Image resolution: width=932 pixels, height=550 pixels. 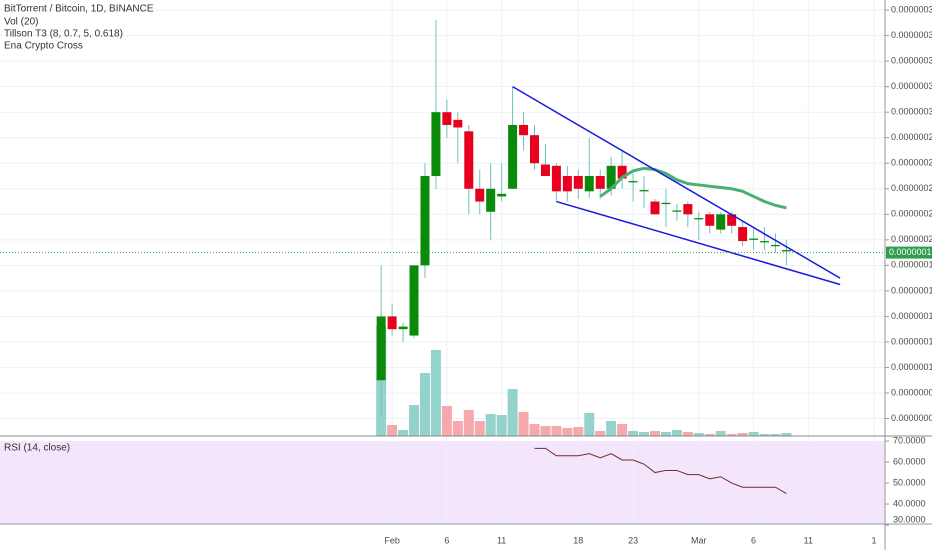 I want to click on y-tick-label: 0.00000016, so click(x=911, y=290).